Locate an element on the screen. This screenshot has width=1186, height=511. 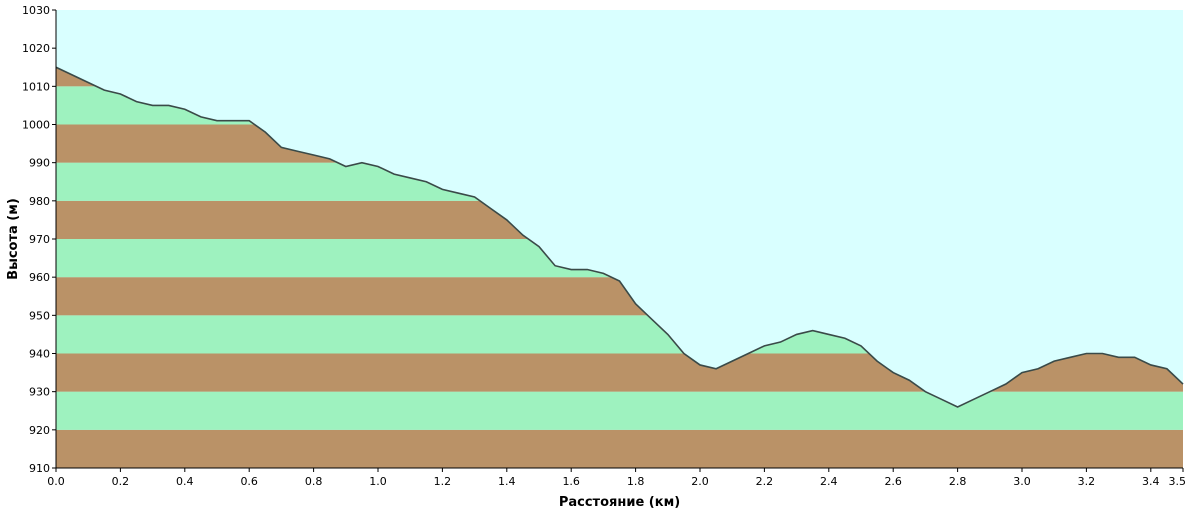
y-tick-label-920: 920 is located at coordinates (39, 430).